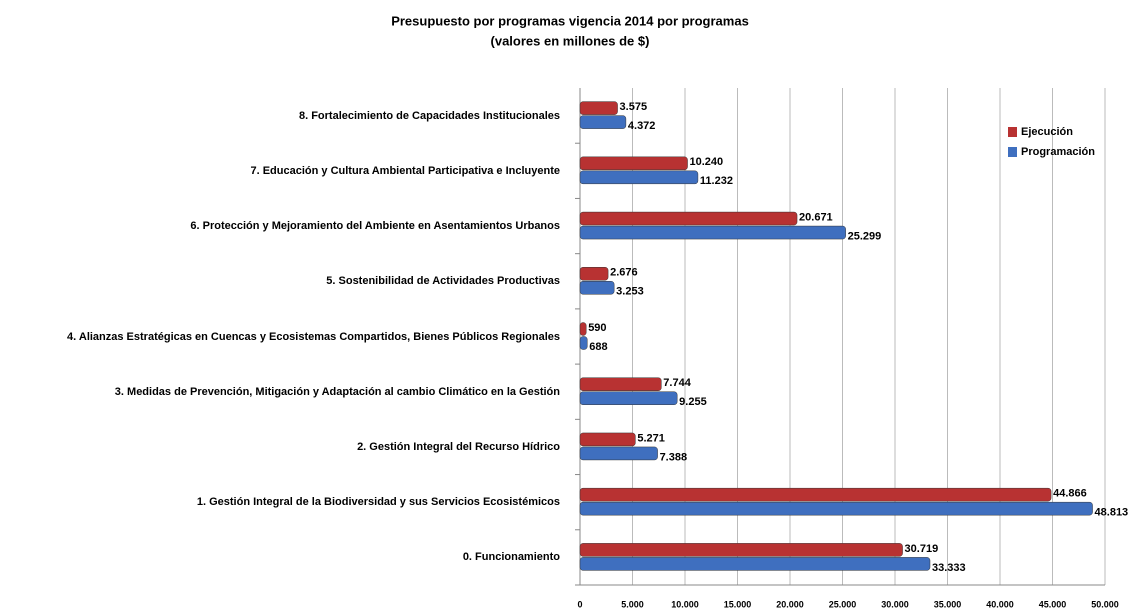  I want to click on x-tick-label: 15.000, so click(738, 604).